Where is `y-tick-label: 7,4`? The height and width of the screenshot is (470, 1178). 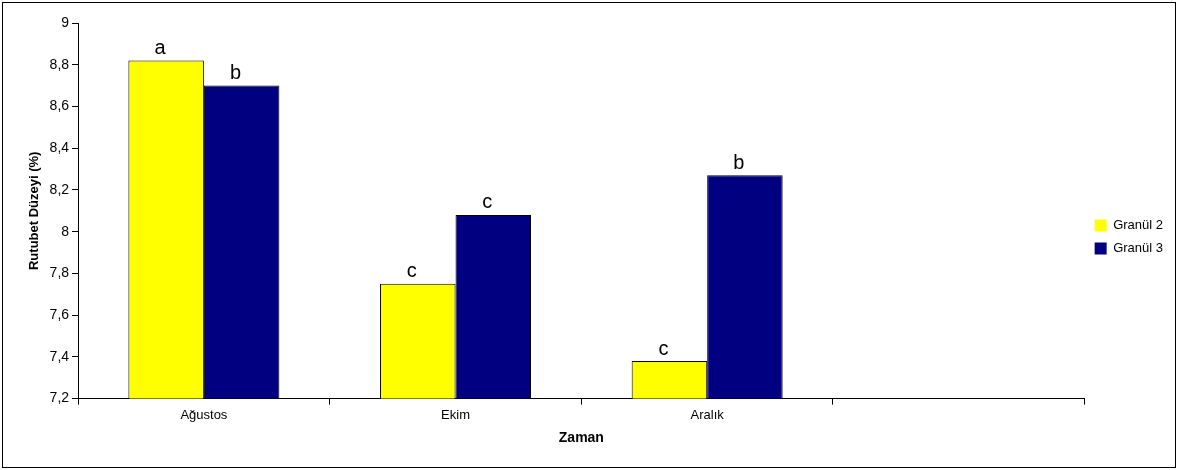
y-tick-label: 7,4 is located at coordinates (59, 355).